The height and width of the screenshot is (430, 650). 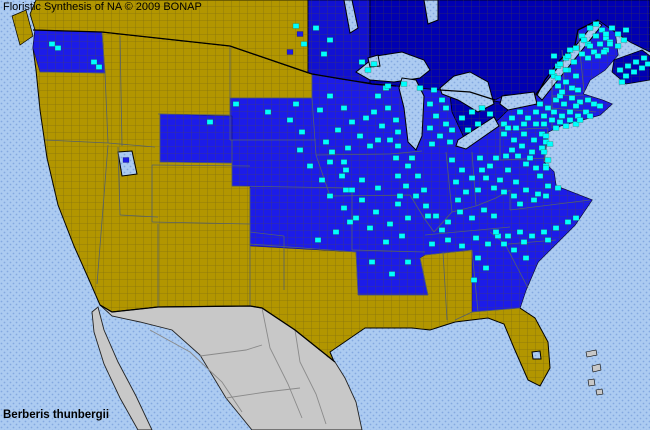 What do you see at coordinates (310, 377) in the screenshot?
I see `mexico-state-border-line` at bounding box center [310, 377].